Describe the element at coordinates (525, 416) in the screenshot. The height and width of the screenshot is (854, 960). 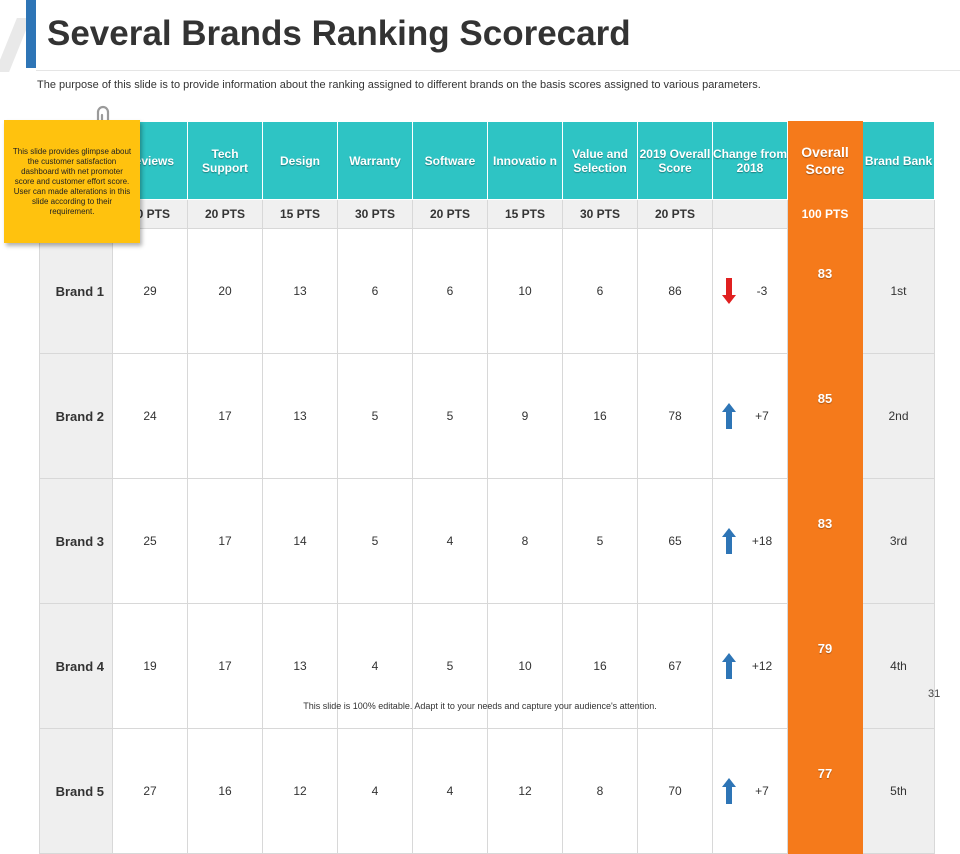
I see `score-cell: 9` at that location.